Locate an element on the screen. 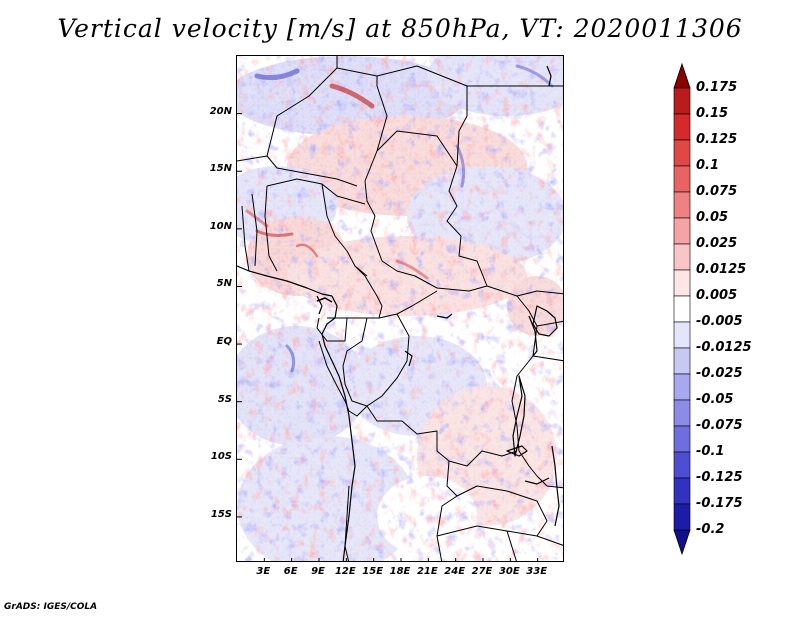  colorbar-top-arrow is located at coordinates (682, 75).